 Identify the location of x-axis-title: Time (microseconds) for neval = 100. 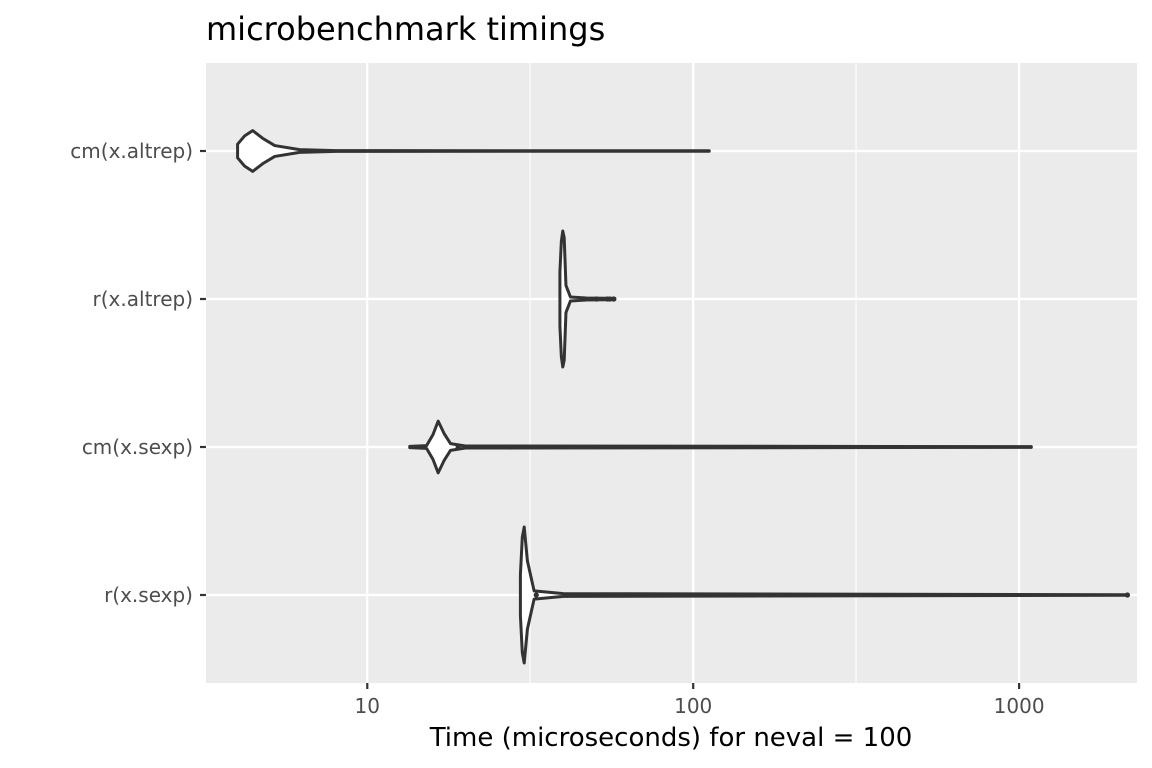
(671, 738).